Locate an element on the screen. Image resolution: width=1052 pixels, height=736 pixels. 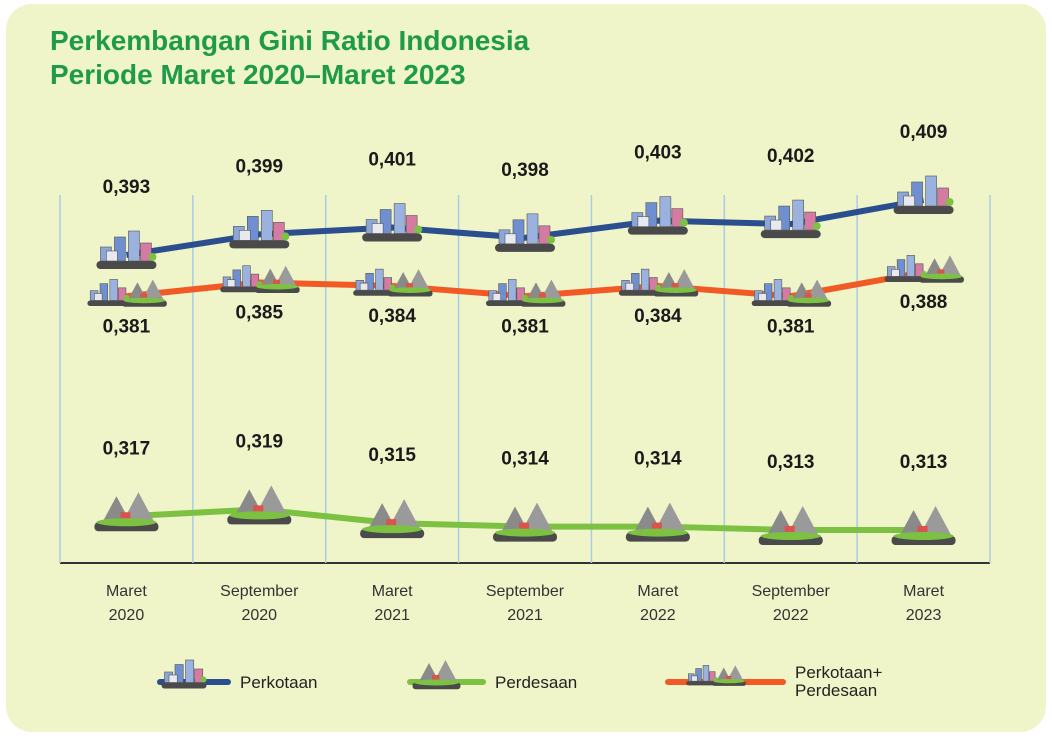
data-label: 0,398 is located at coordinates (525, 170).